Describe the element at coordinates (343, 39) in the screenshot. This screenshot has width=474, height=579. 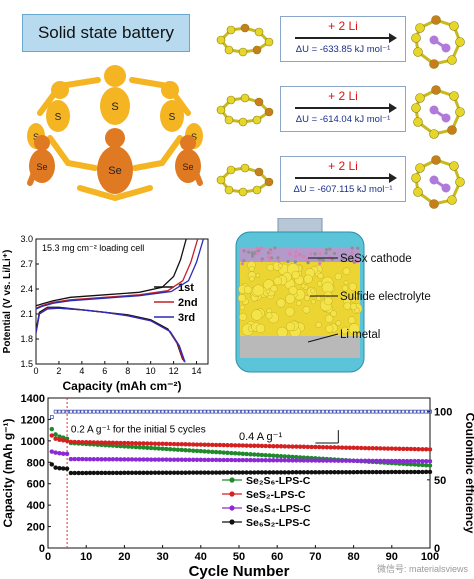
I see `reaction-box: + 2 Li ΔU = -633.85 kJ mol⁻¹` at that location.